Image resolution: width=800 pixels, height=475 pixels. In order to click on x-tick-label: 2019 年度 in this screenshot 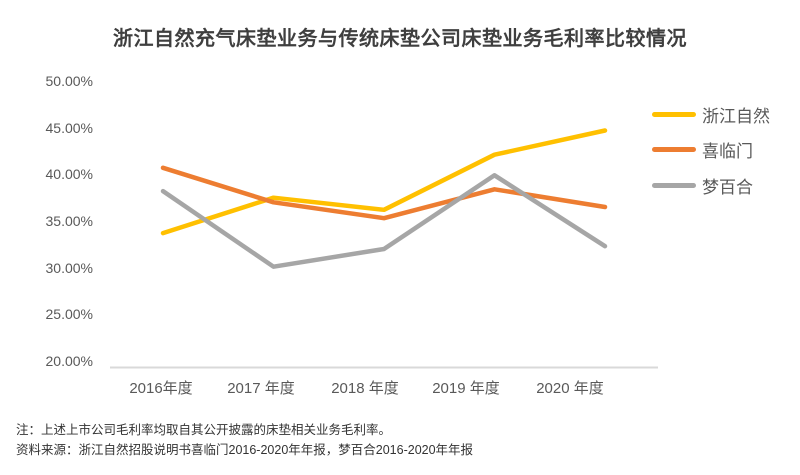, I will do `click(466, 388)`.